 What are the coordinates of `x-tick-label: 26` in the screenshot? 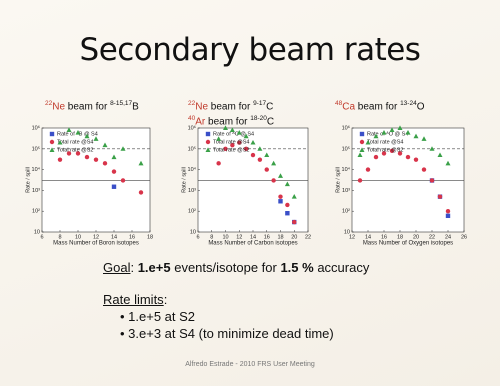 It's located at (464, 237).